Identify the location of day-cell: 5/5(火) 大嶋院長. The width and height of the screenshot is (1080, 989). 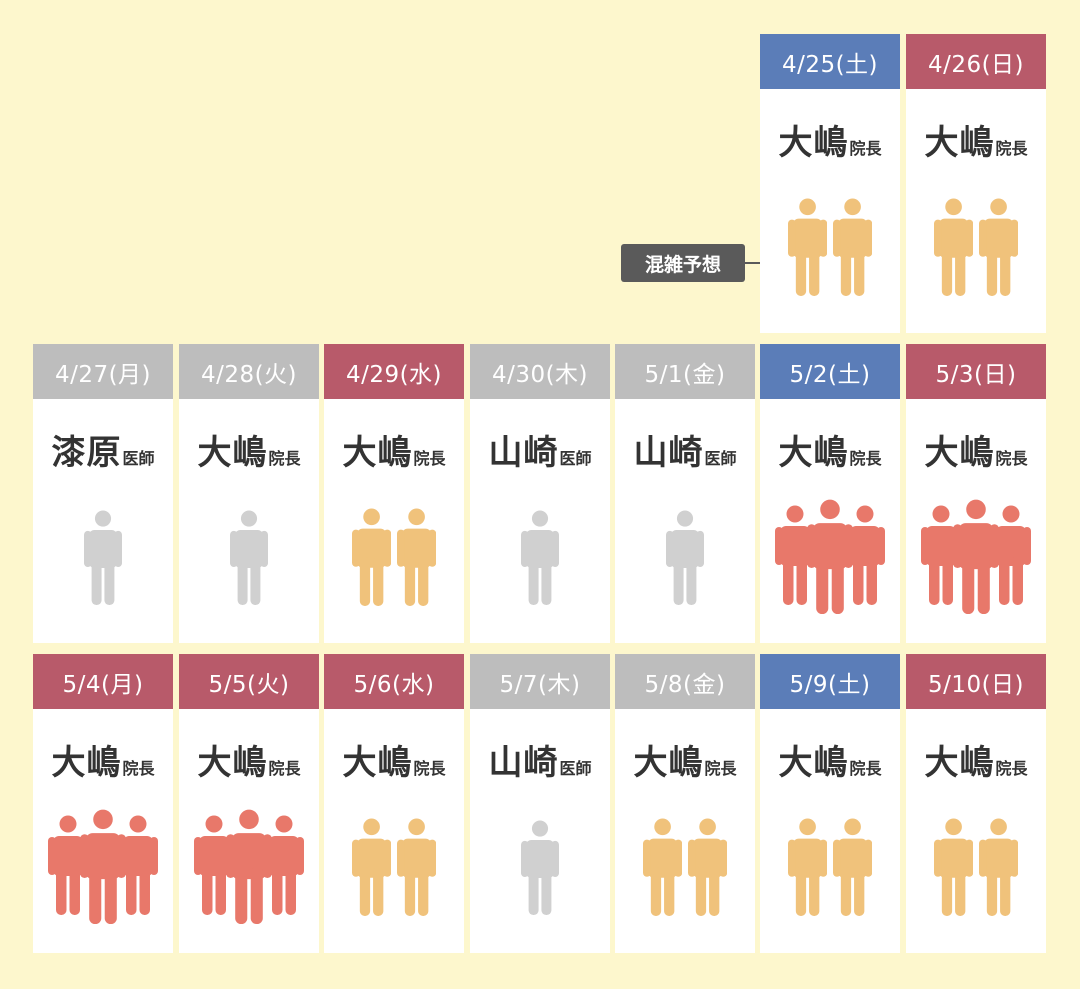
(249, 803).